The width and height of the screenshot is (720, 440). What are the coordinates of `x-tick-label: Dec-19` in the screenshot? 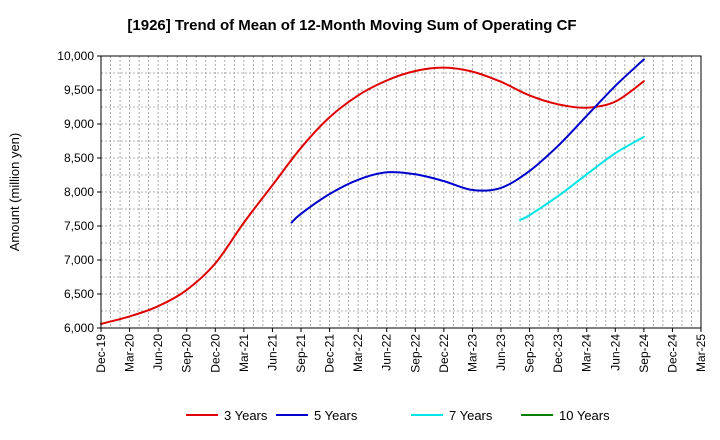 It's located at (101, 353).